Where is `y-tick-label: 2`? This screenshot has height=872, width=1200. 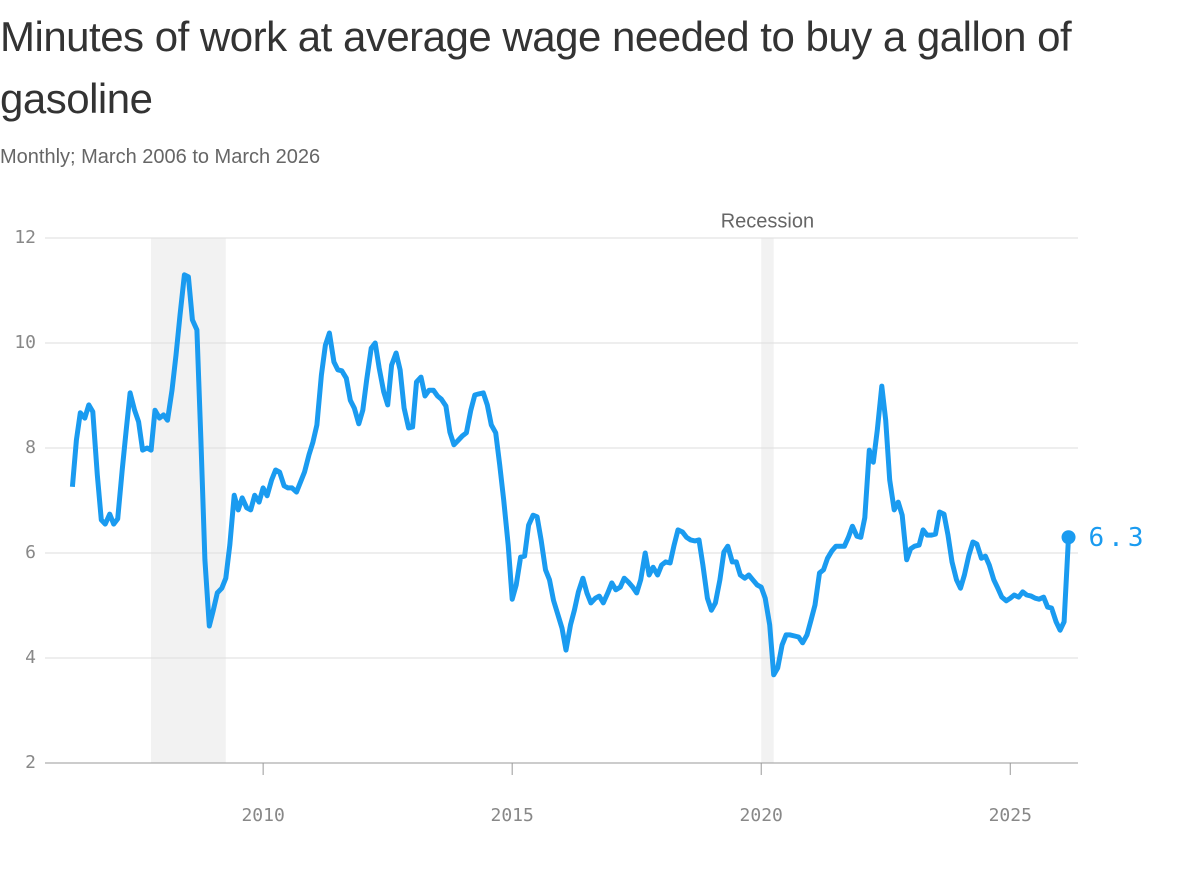 y-tick-label: 2 is located at coordinates (30, 762).